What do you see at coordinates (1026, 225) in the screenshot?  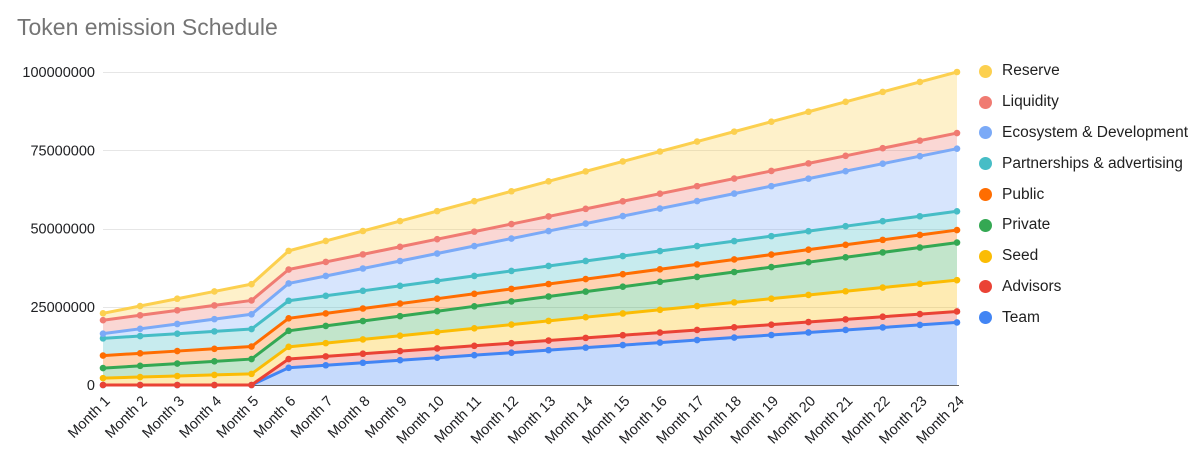 I see `legend-label: Private` at bounding box center [1026, 225].